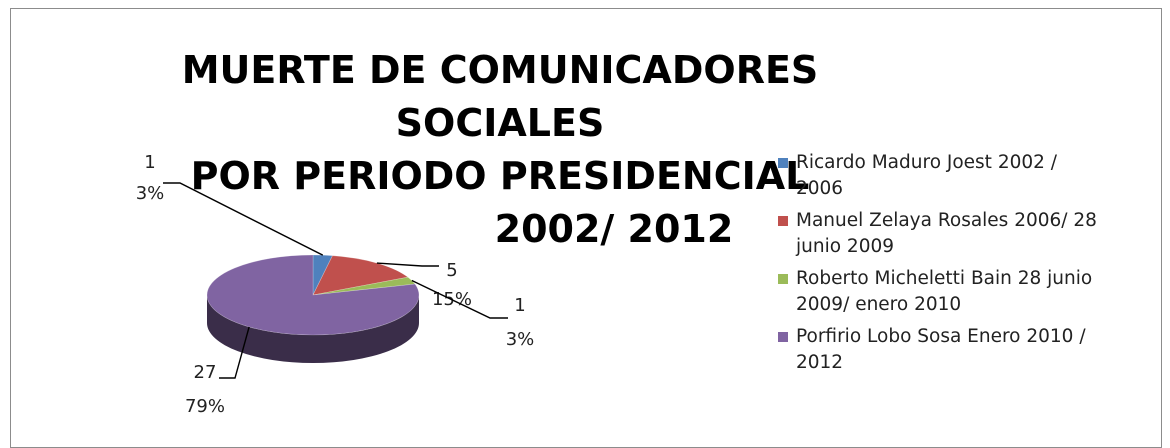 This screenshot has height=448, width=1170. What do you see at coordinates (149, 162) in the screenshot?
I see `data-label-value-1: 1` at bounding box center [149, 162].